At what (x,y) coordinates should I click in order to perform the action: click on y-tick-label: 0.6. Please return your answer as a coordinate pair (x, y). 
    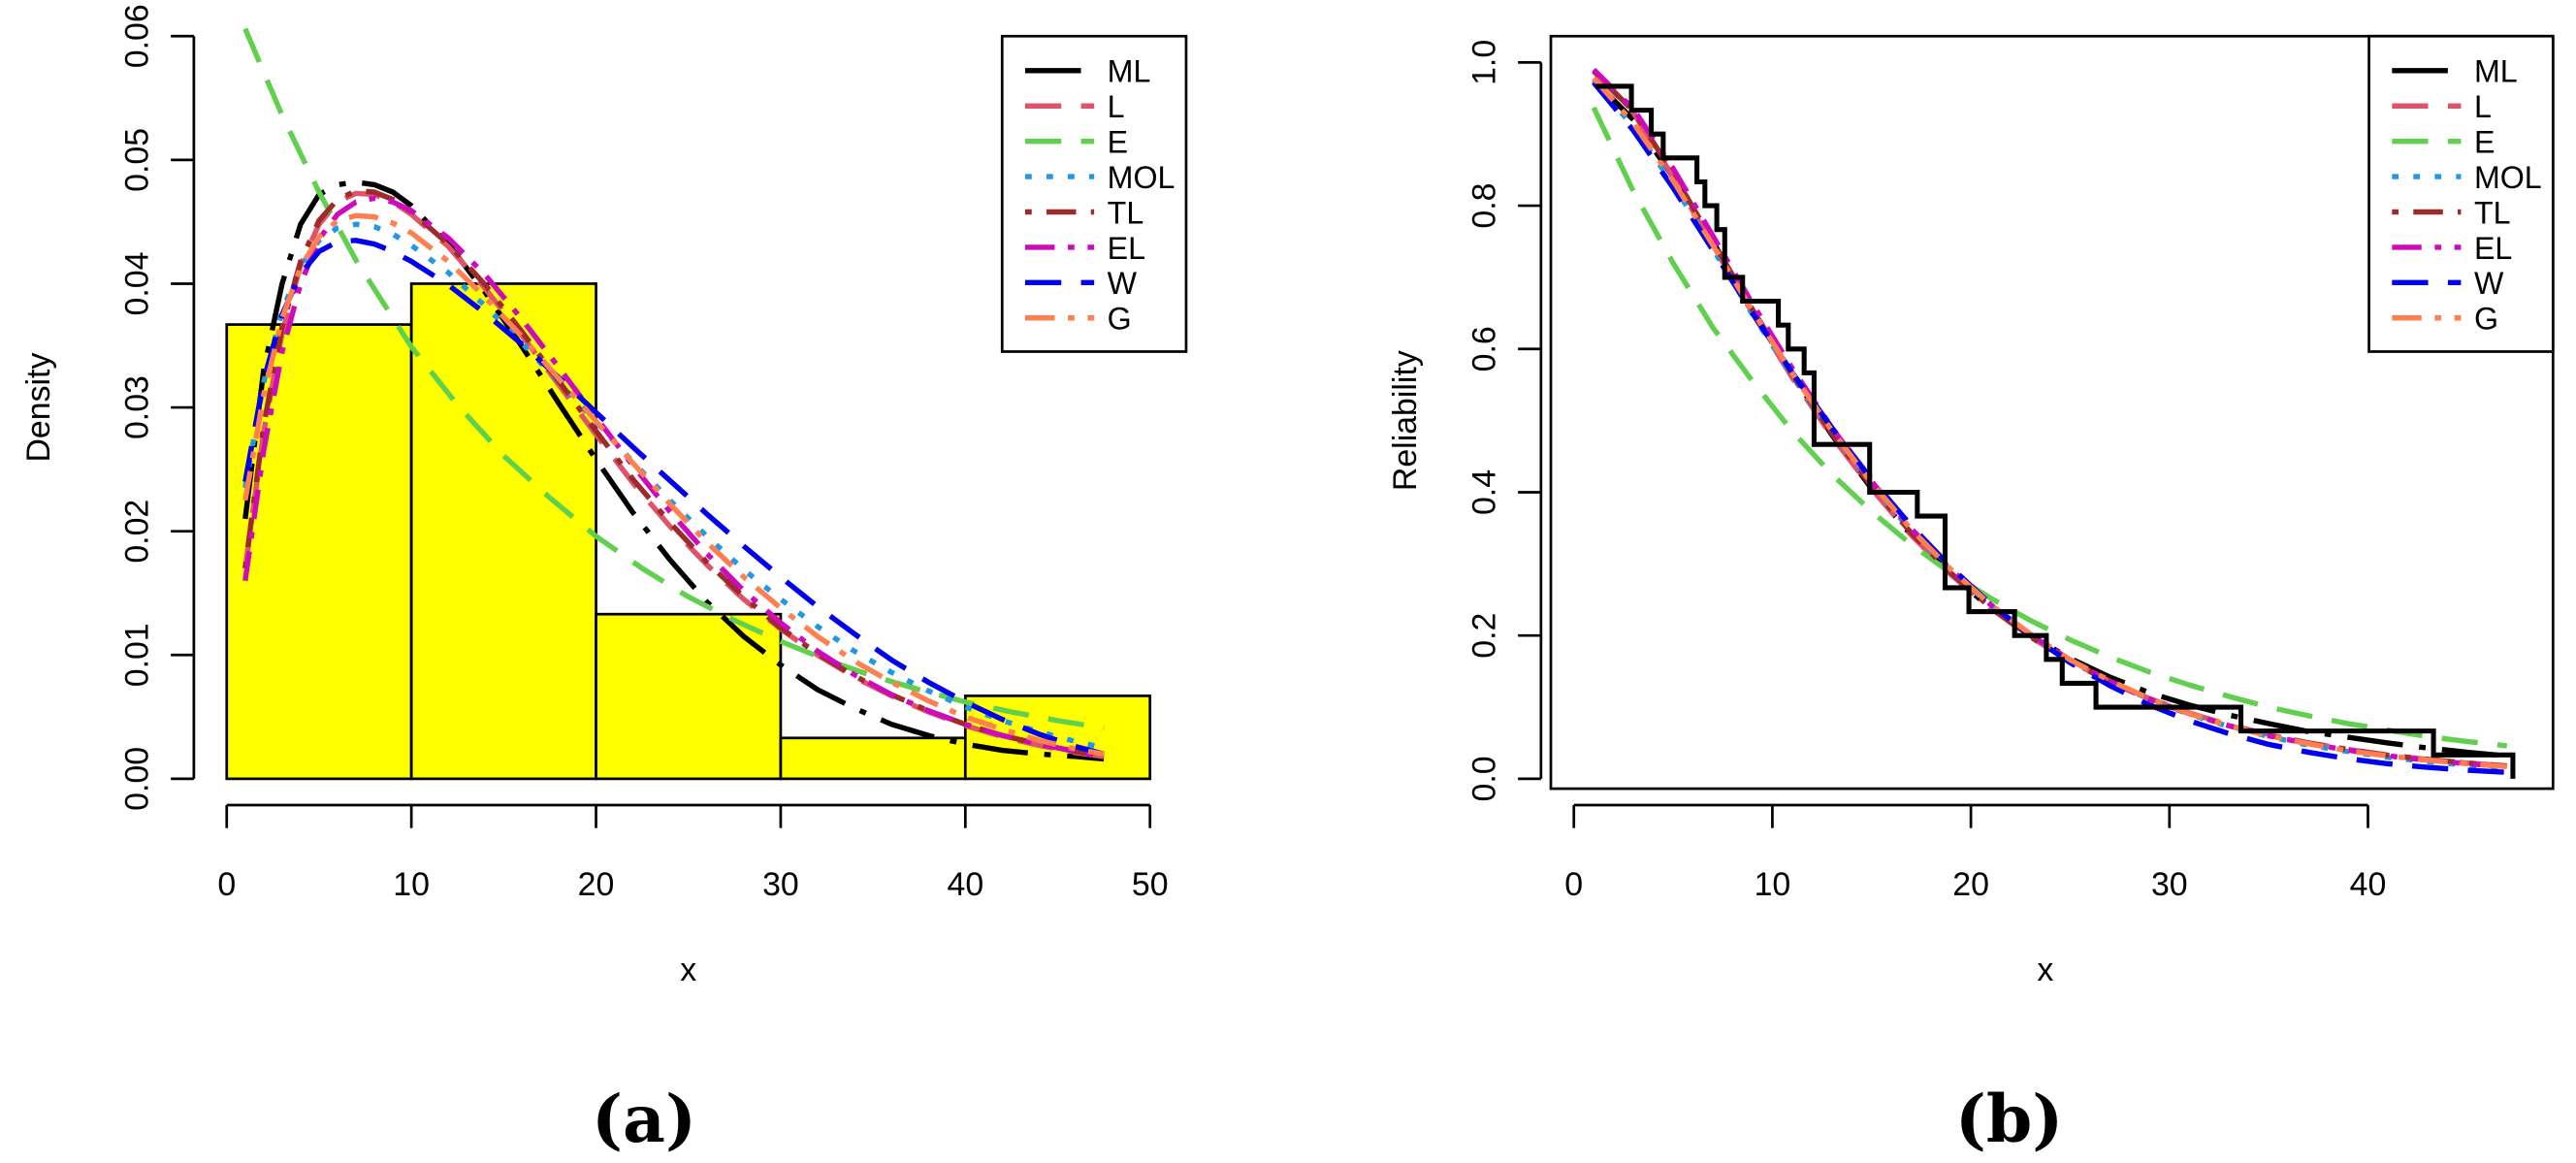
    Looking at the image, I should click on (1483, 349).